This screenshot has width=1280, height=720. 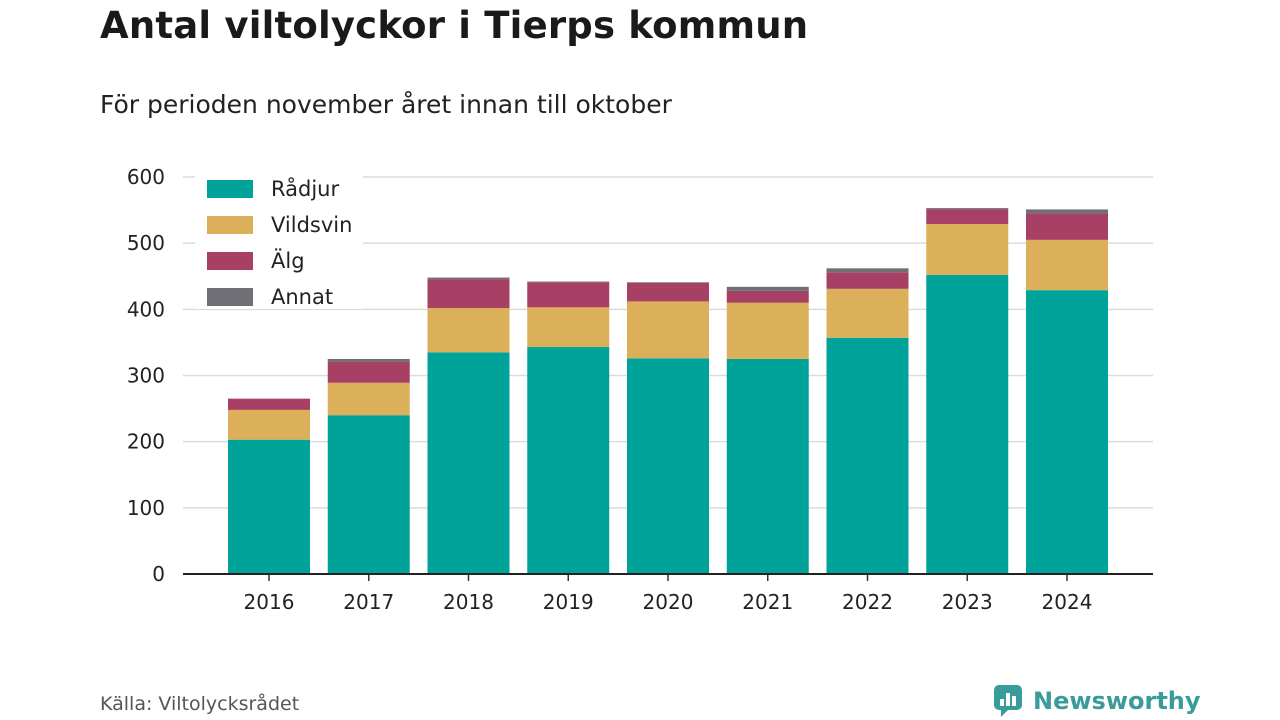 I want to click on legend: Rådjur Vildsvin Älg Annat, so click(x=279, y=240).